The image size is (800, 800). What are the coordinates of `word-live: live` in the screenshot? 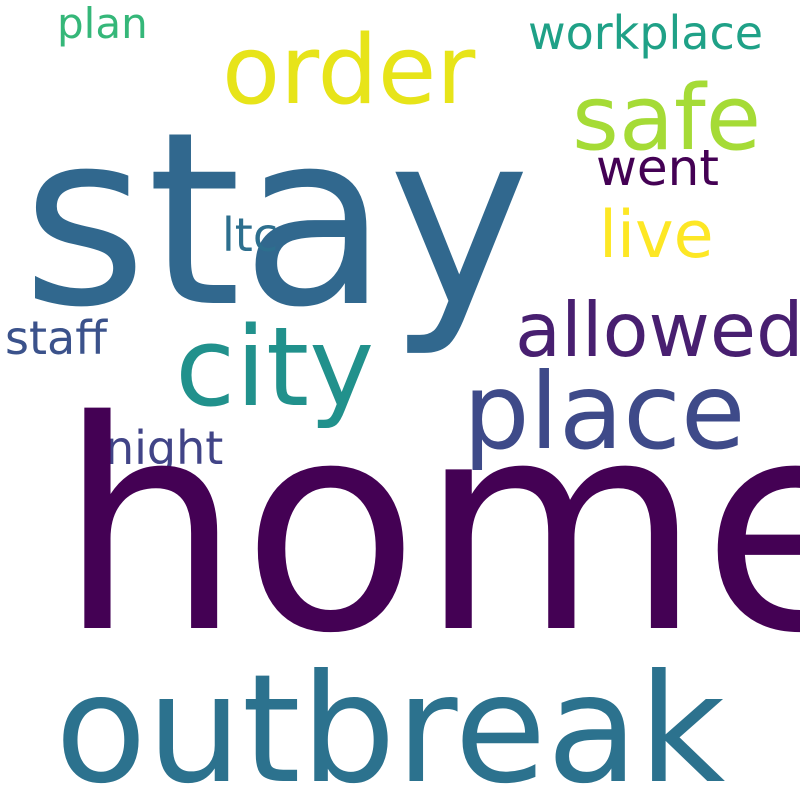 It's located at (656, 235).